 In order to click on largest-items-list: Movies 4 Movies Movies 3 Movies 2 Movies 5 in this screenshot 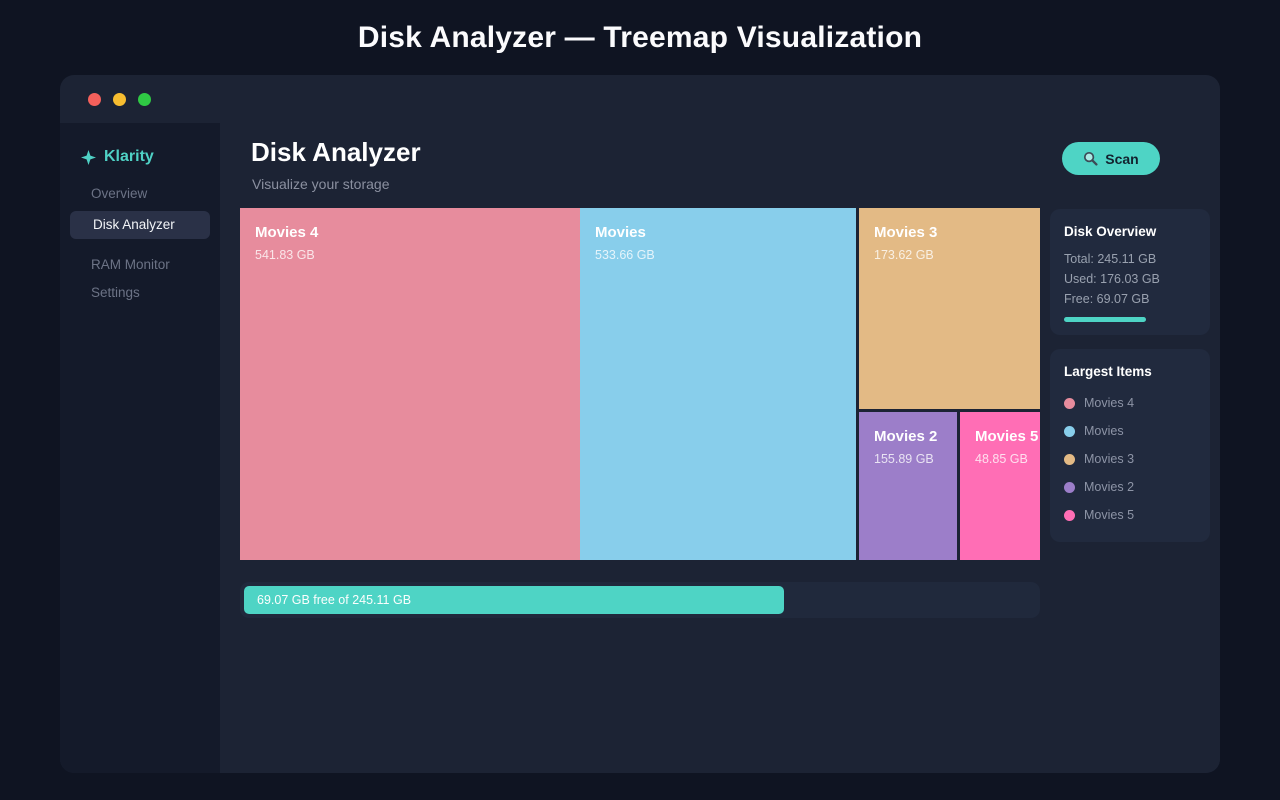, I will do `click(1130, 459)`.